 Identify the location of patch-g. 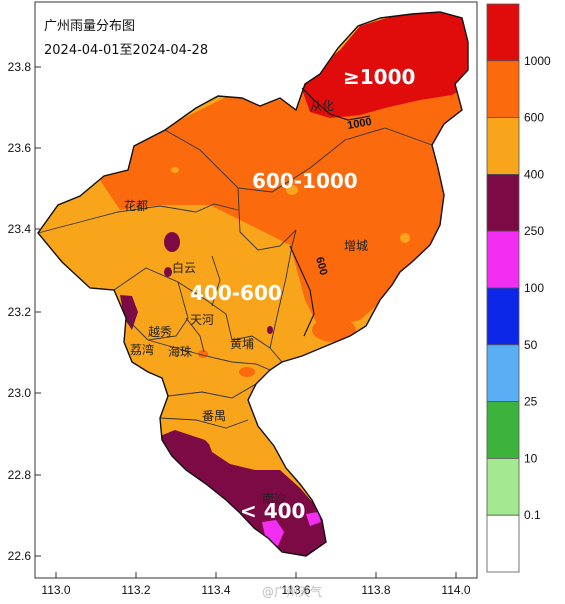
(292, 190).